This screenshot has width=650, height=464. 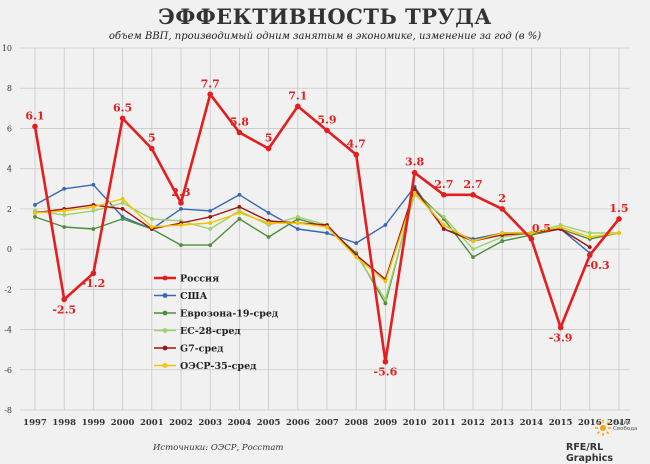 I want to click on legend-label: США, so click(x=194, y=296).